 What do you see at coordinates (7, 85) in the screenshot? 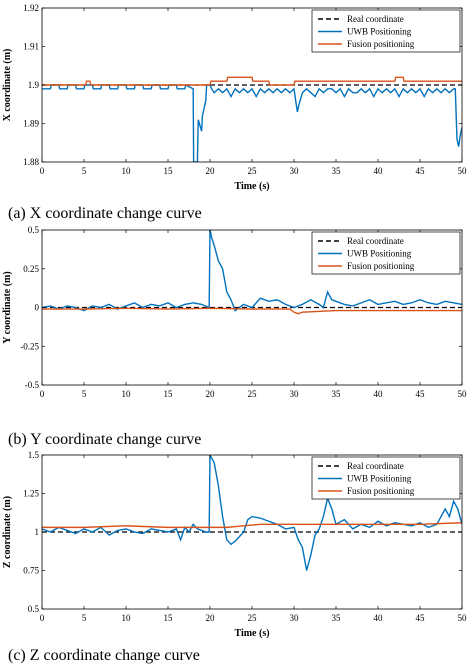
I see `y-axis-label: X coordinate (m)` at bounding box center [7, 85].